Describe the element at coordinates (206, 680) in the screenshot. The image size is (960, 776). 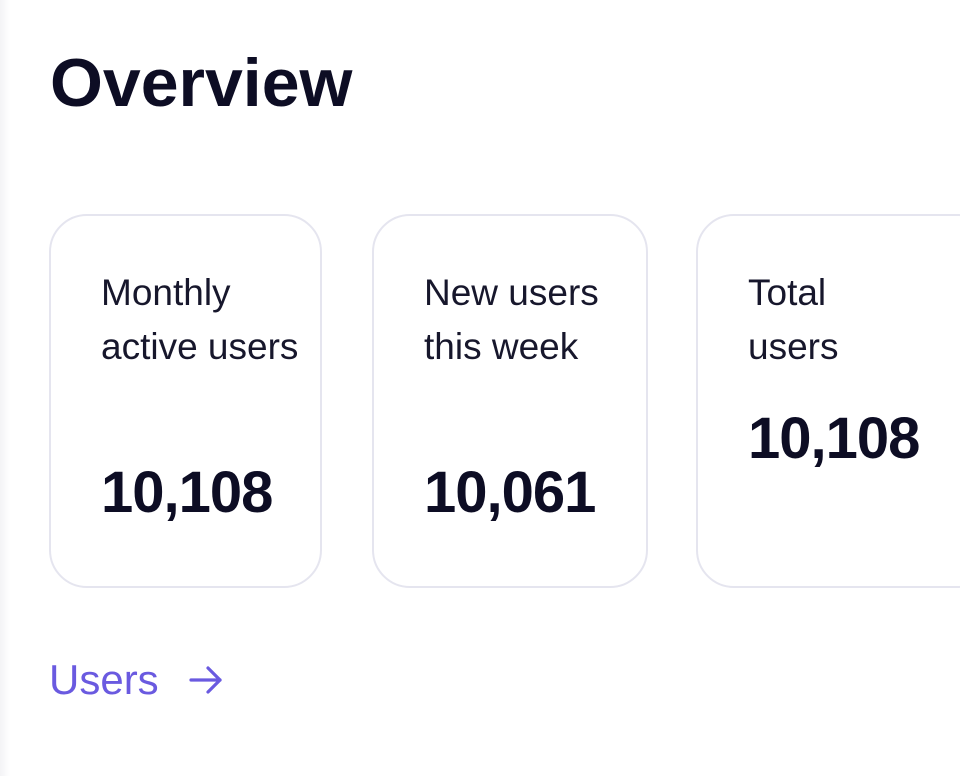
I see `arrow-right-icon` at that location.